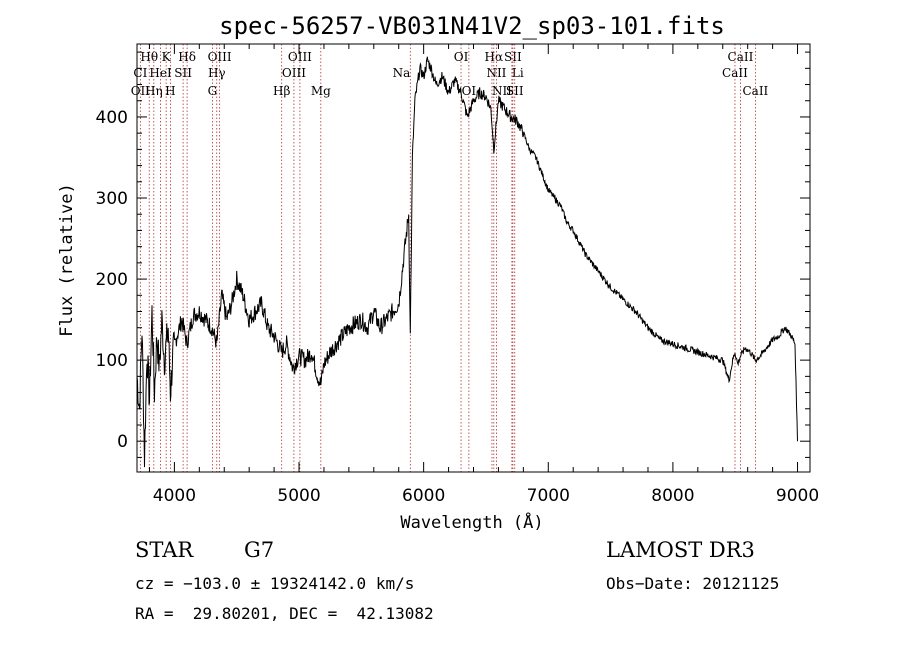 This screenshot has width=900, height=649. I want to click on line-marker-label: Hβ, so click(281, 91).